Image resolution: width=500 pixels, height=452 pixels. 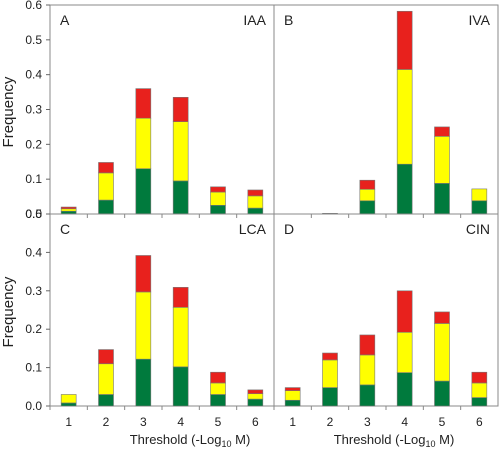 What do you see at coordinates (479, 20) in the screenshot?
I see `panel-compound-label: IVA` at bounding box center [479, 20].